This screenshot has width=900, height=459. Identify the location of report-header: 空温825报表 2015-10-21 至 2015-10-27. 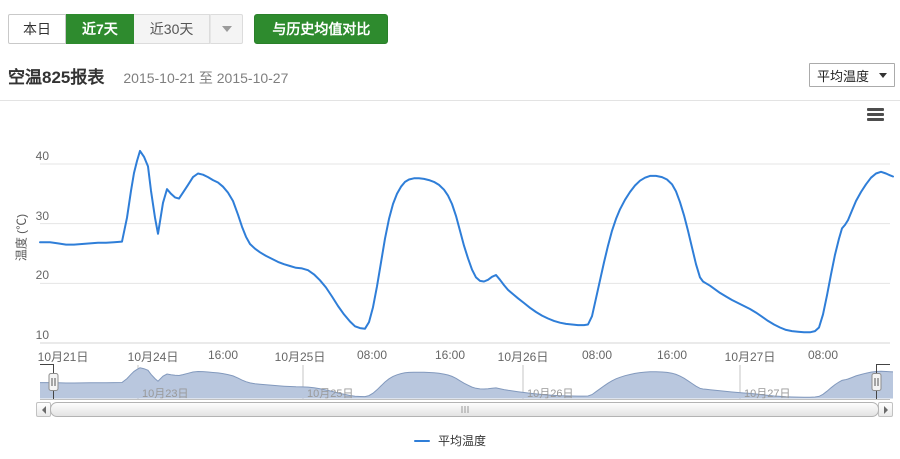
(148, 75).